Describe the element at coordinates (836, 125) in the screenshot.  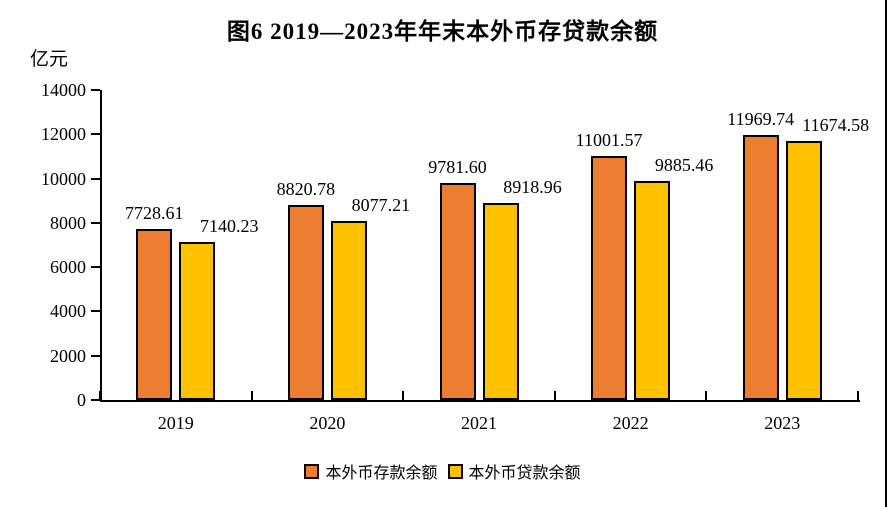
I see `loan-value-label-2023: 11674.58` at that location.